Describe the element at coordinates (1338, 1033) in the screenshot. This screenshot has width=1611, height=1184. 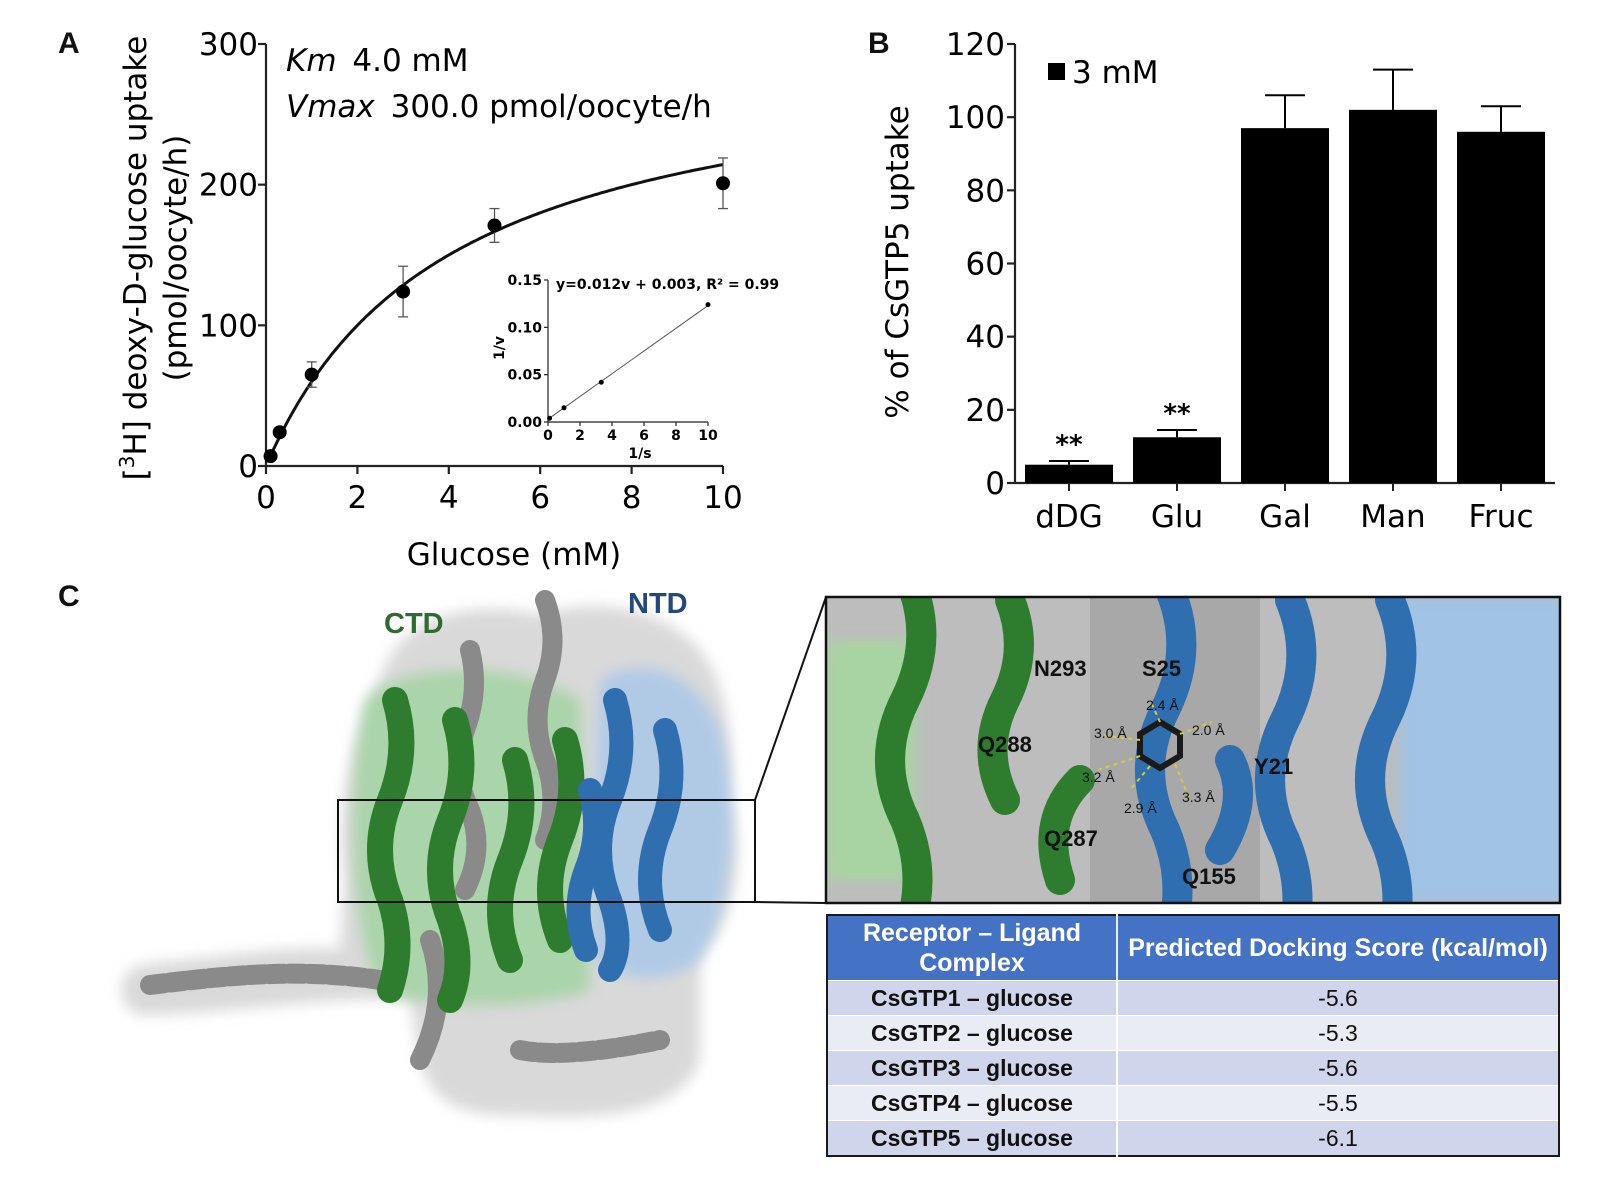
I see `table-cell-score: -5.3` at that location.